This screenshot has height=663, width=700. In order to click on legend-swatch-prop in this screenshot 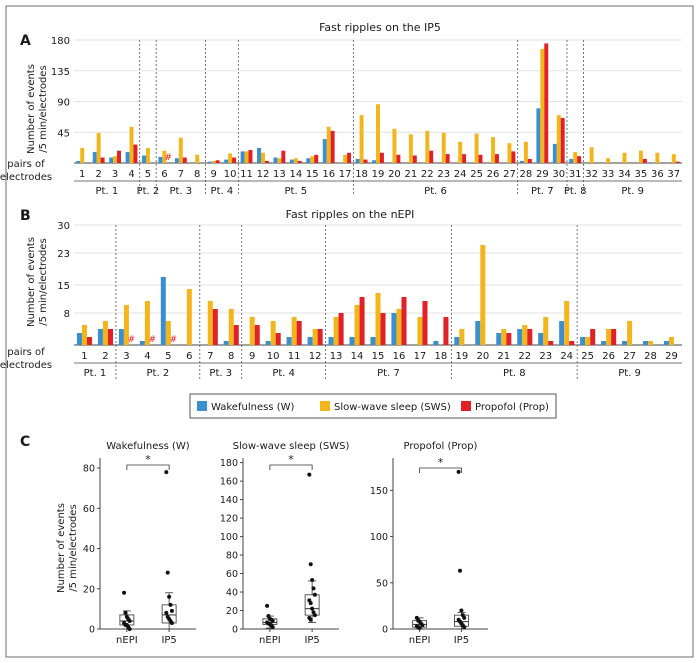, I will do `click(466, 406)`.